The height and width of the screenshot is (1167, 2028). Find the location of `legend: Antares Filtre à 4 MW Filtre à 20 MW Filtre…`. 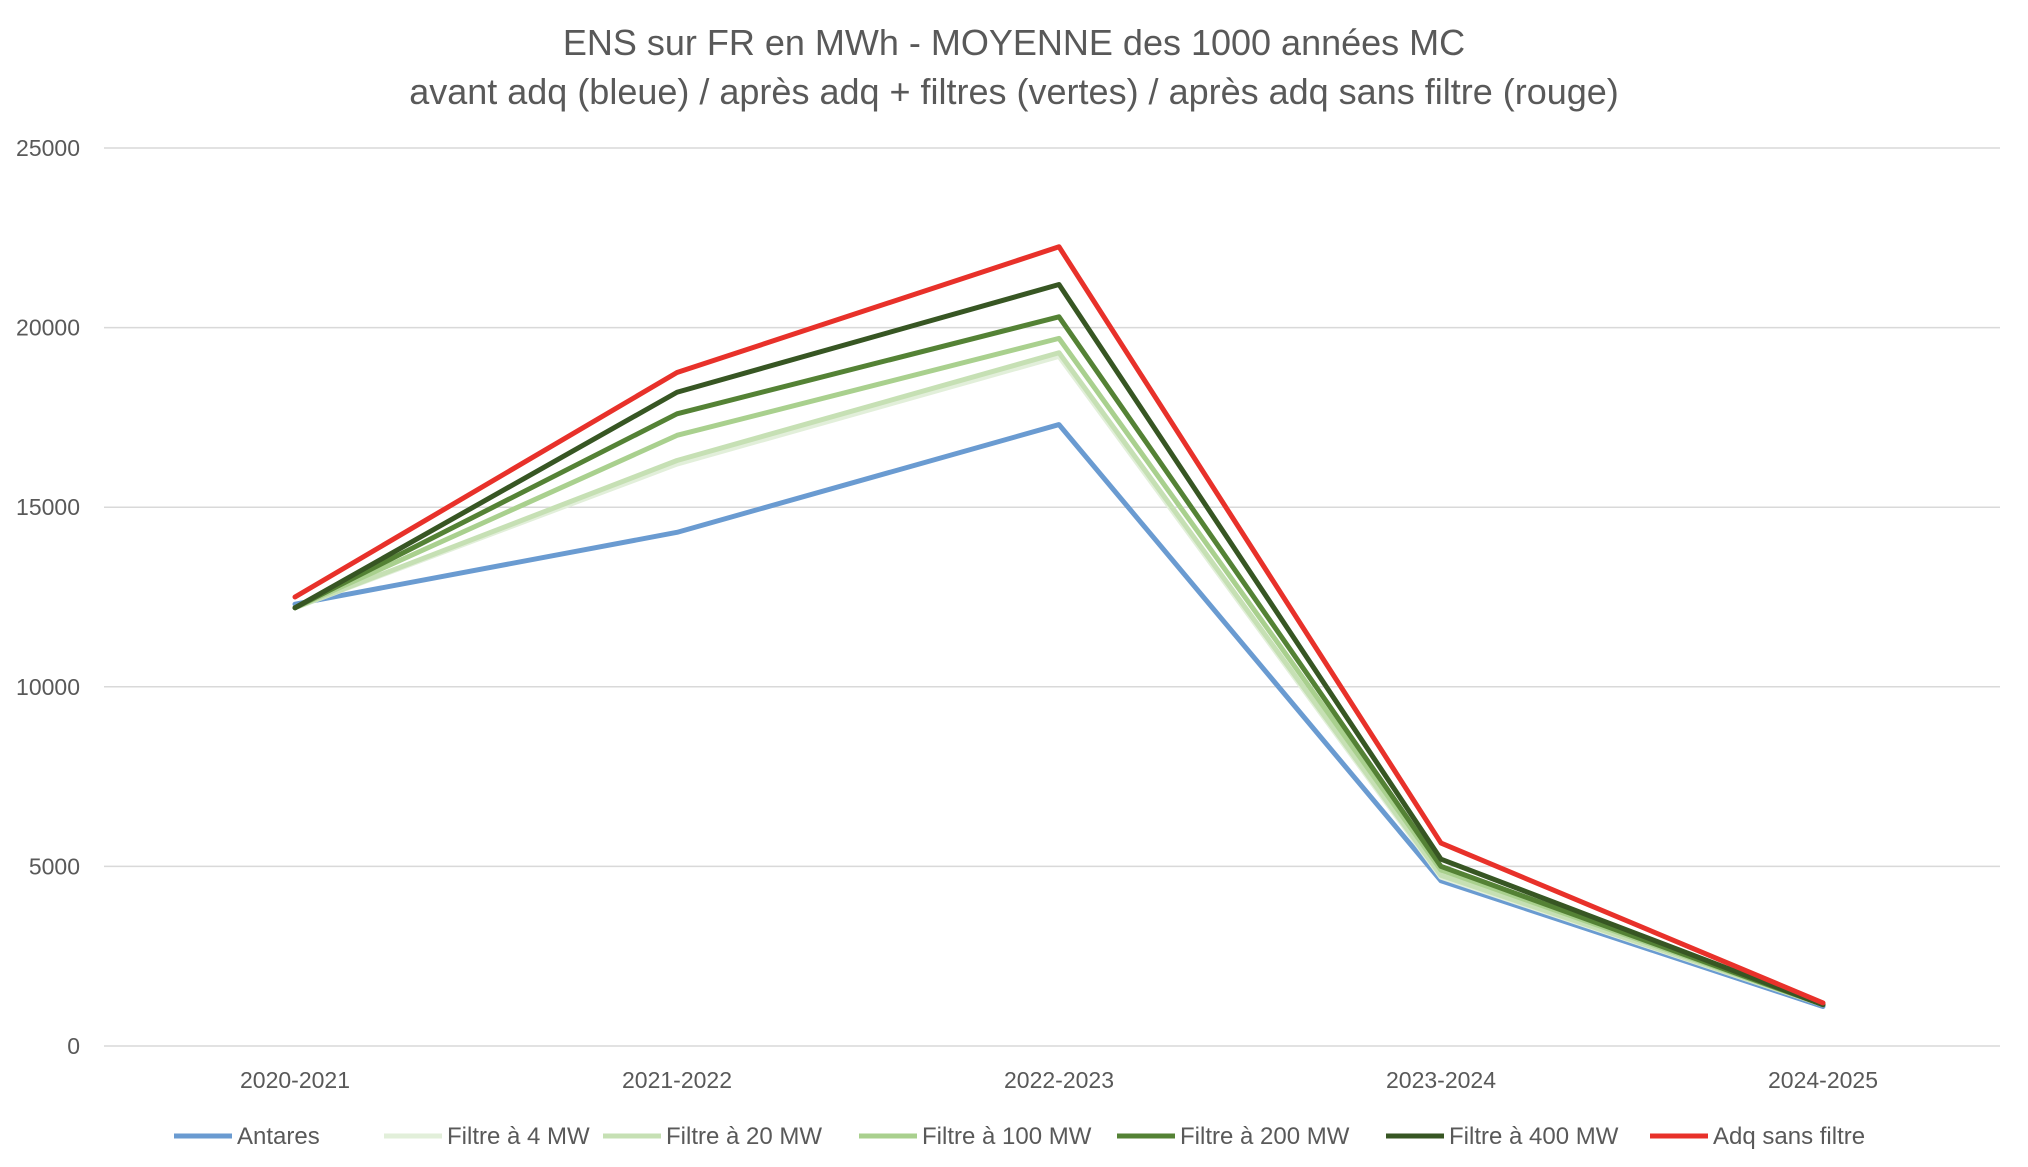

legend: Antares Filtre à 4 MW Filtre à 20 MW Filtre… is located at coordinates (1019, 1136).